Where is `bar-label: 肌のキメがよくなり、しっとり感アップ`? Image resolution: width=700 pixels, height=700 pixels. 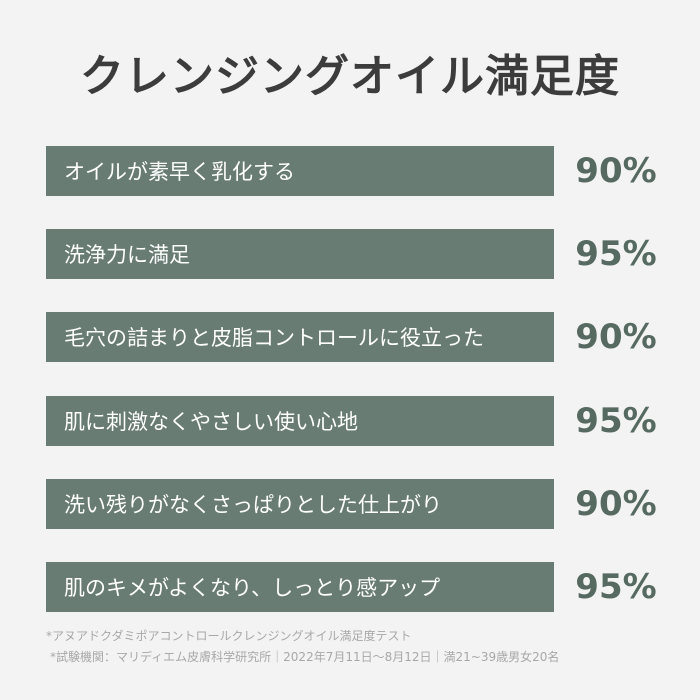 bar-label: 肌のキメがよくなり、しっとり感アップ is located at coordinates (252, 588).